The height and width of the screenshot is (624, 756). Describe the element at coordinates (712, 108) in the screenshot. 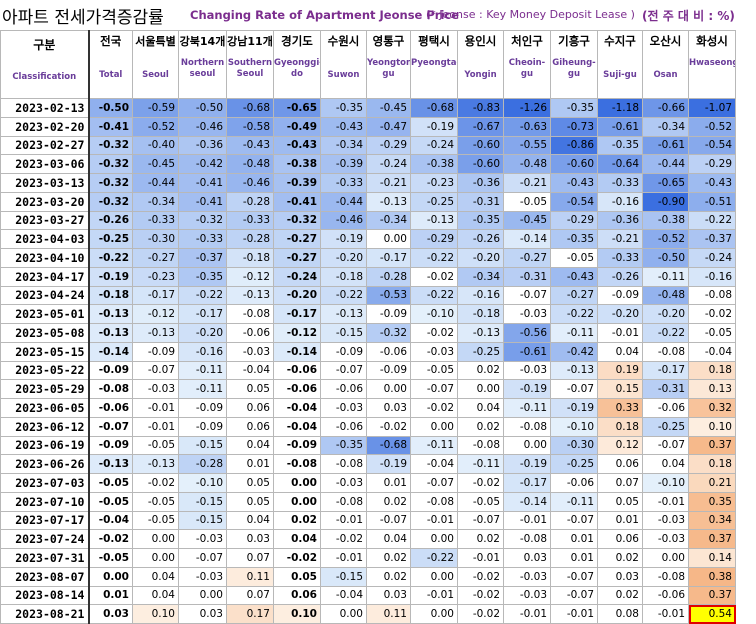

I see `value-cell: -1.07` at that location.